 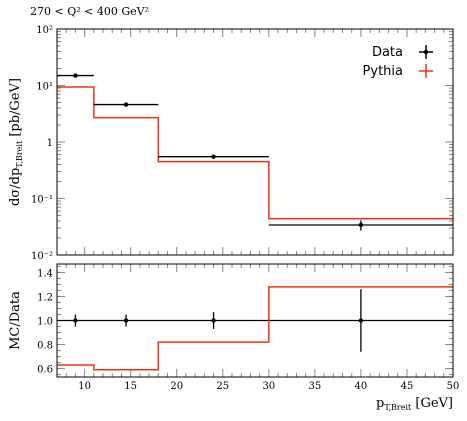 What do you see at coordinates (268, 386) in the screenshot?
I see `x-tick-label: 30` at bounding box center [268, 386].